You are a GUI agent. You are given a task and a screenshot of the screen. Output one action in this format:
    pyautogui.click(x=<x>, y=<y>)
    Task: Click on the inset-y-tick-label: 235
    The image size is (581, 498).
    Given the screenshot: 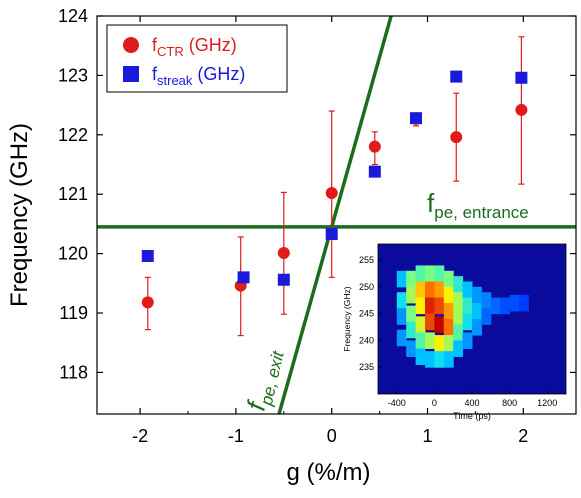 What is the action you would take?
    pyautogui.click(x=366, y=367)
    